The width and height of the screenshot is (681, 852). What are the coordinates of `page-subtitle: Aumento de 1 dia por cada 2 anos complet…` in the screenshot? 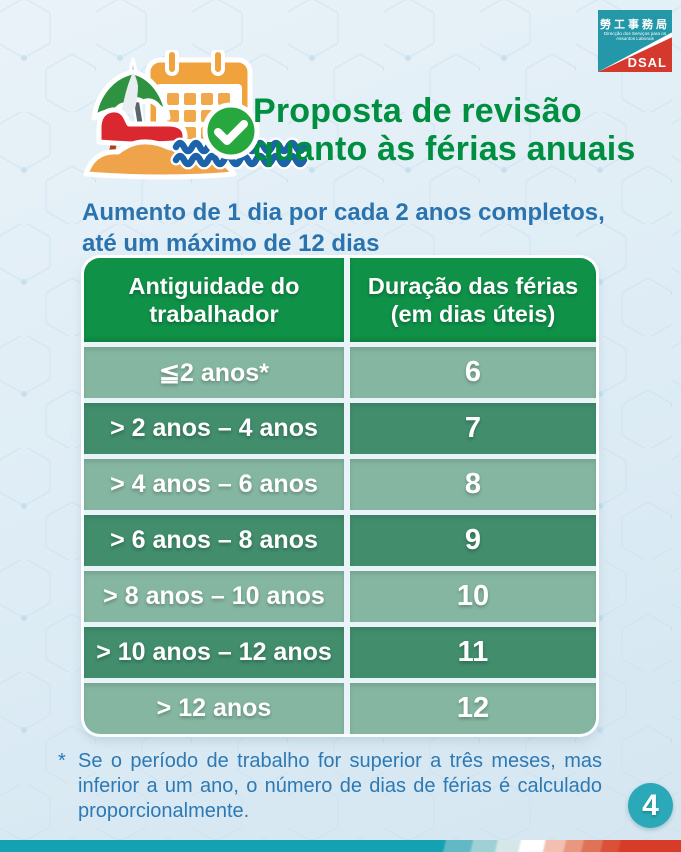 It's located at (343, 228).